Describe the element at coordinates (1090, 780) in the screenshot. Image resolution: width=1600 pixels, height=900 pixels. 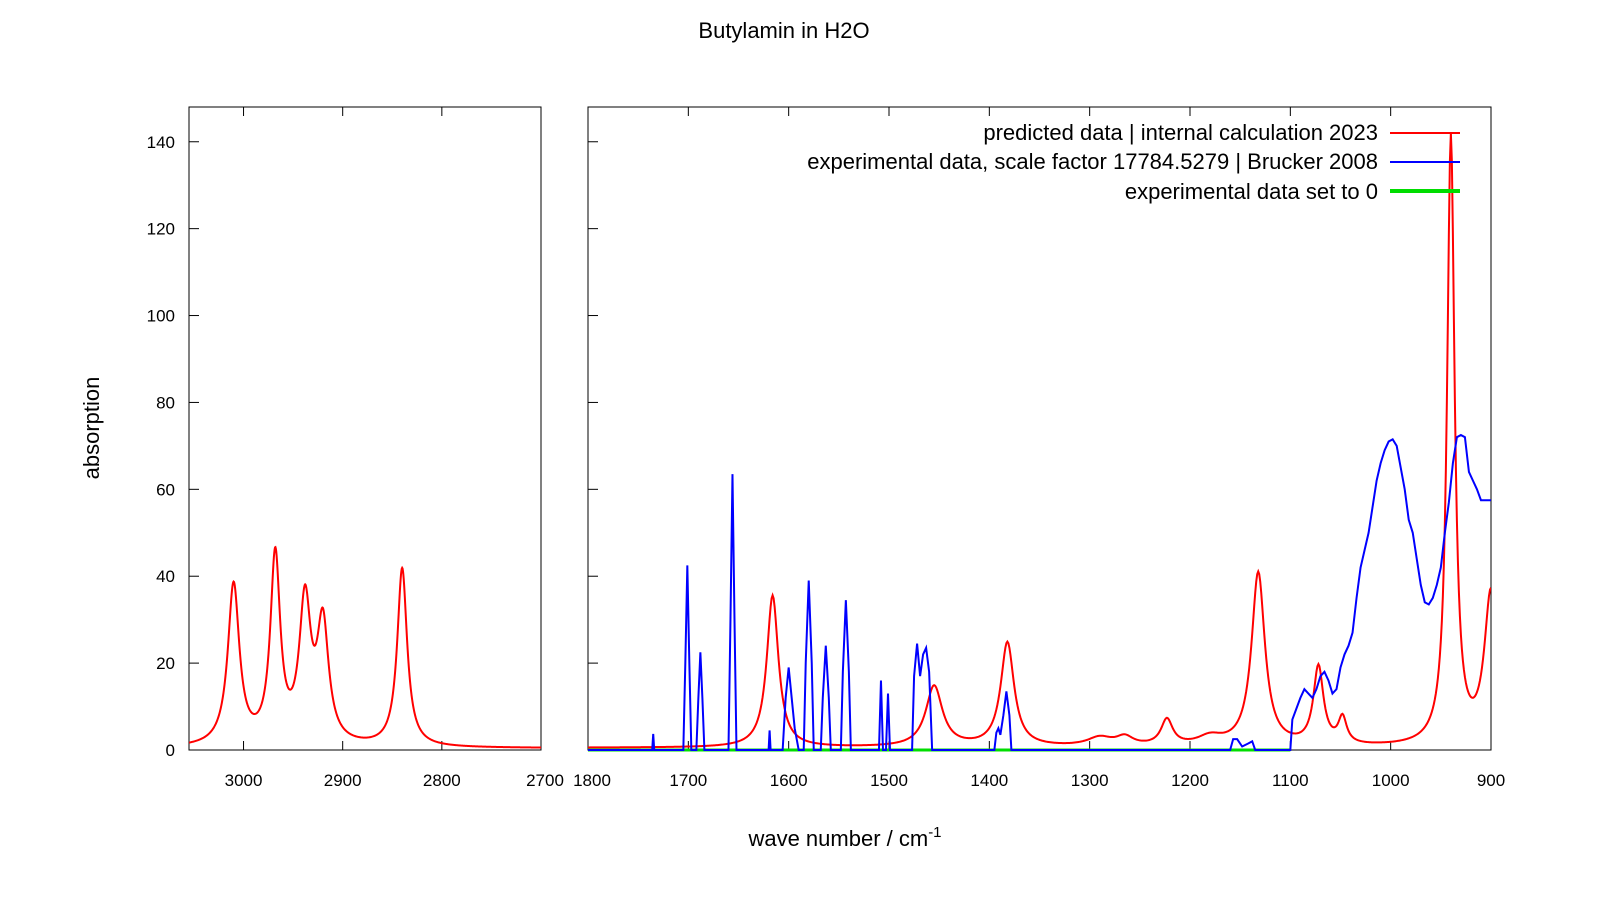
I see `x-tick-label: 1300` at that location.